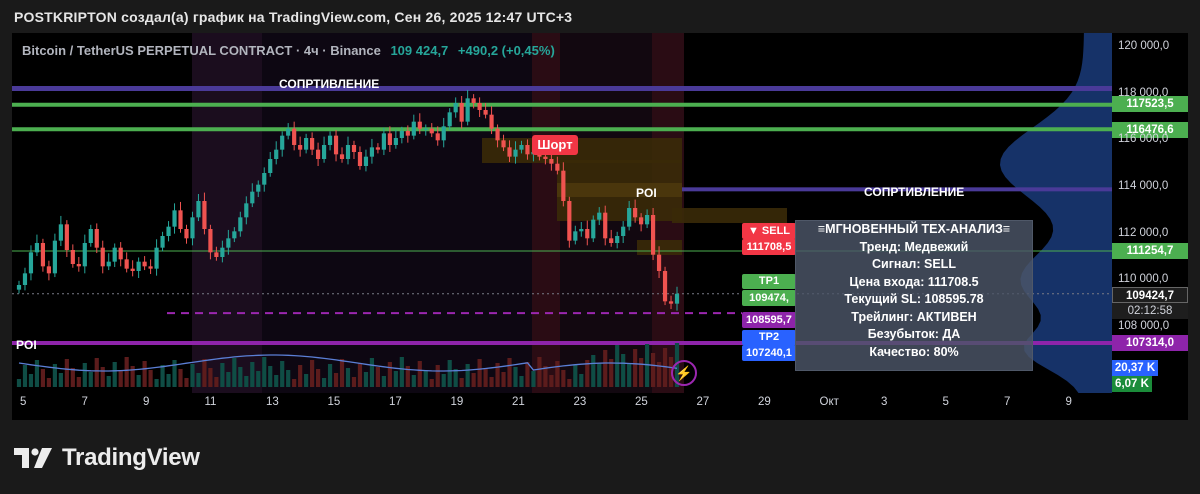  I want to click on price-tag-last-price: 109424,7, so click(1150, 295).